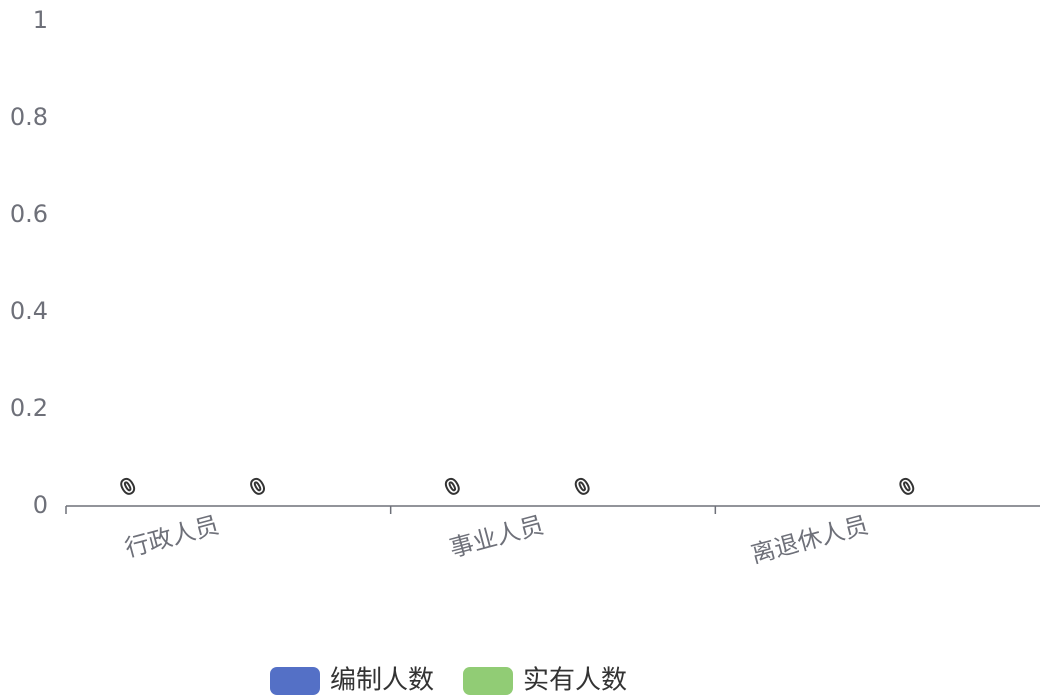 This screenshot has width=1040, height=695. Describe the element at coordinates (40, 20) in the screenshot. I see `y-tick-label: 1` at that location.